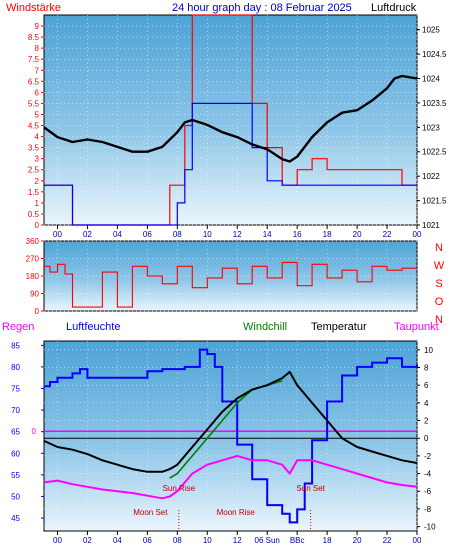 The width and height of the screenshot is (462, 550). What do you see at coordinates (236, 512) in the screenshot?
I see `sun-moon-label: Moon Rise` at bounding box center [236, 512].